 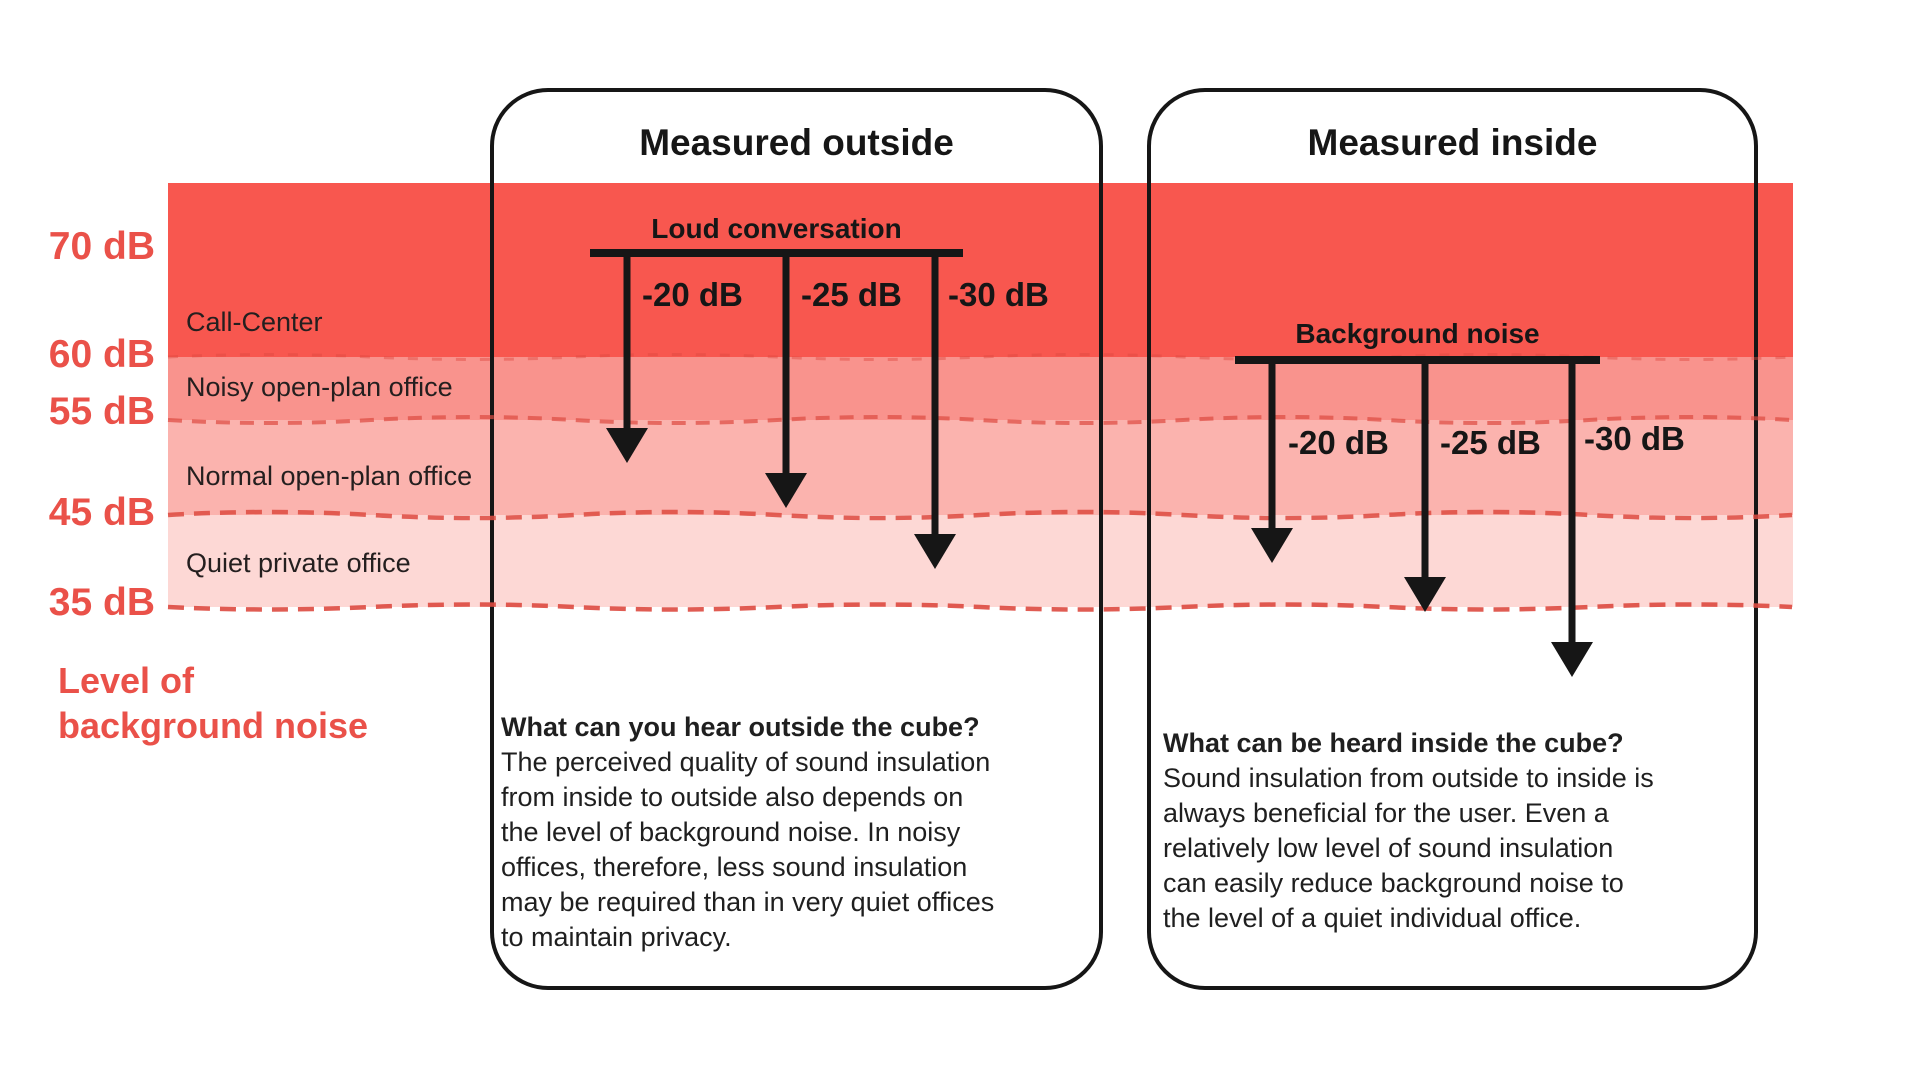 What do you see at coordinates (319, 387) in the screenshot?
I see `zone-label-noisy-office: Noisy open-plan office` at bounding box center [319, 387].